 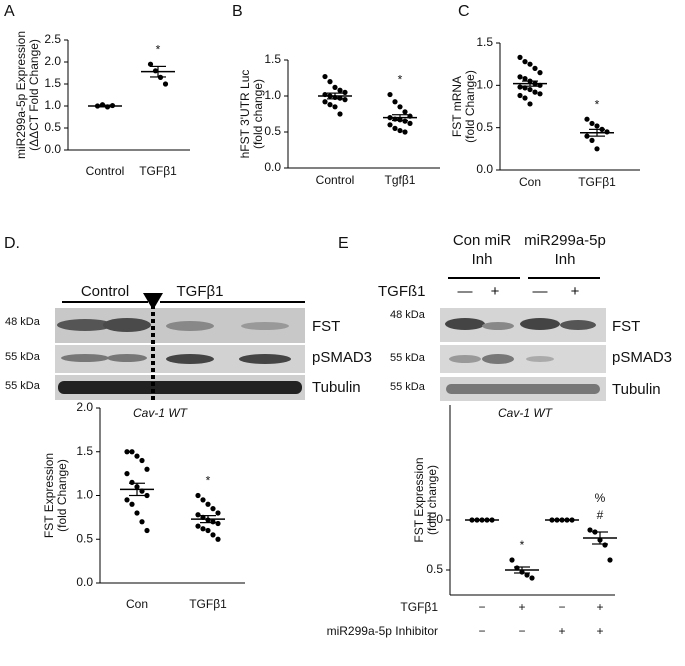 I want to click on group-label: miR299a-5p, so click(x=565, y=240).